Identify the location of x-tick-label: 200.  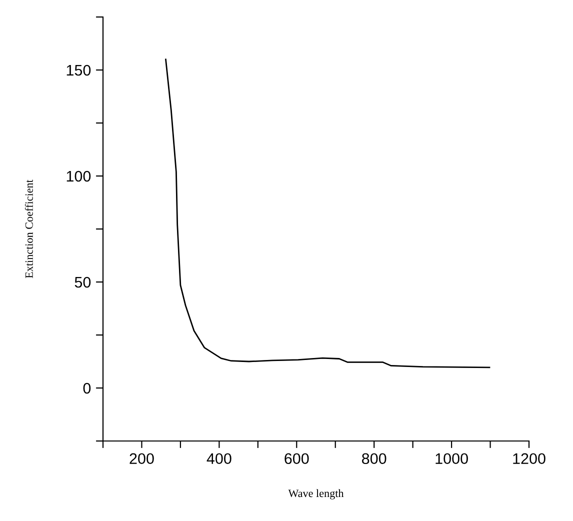
(142, 458).